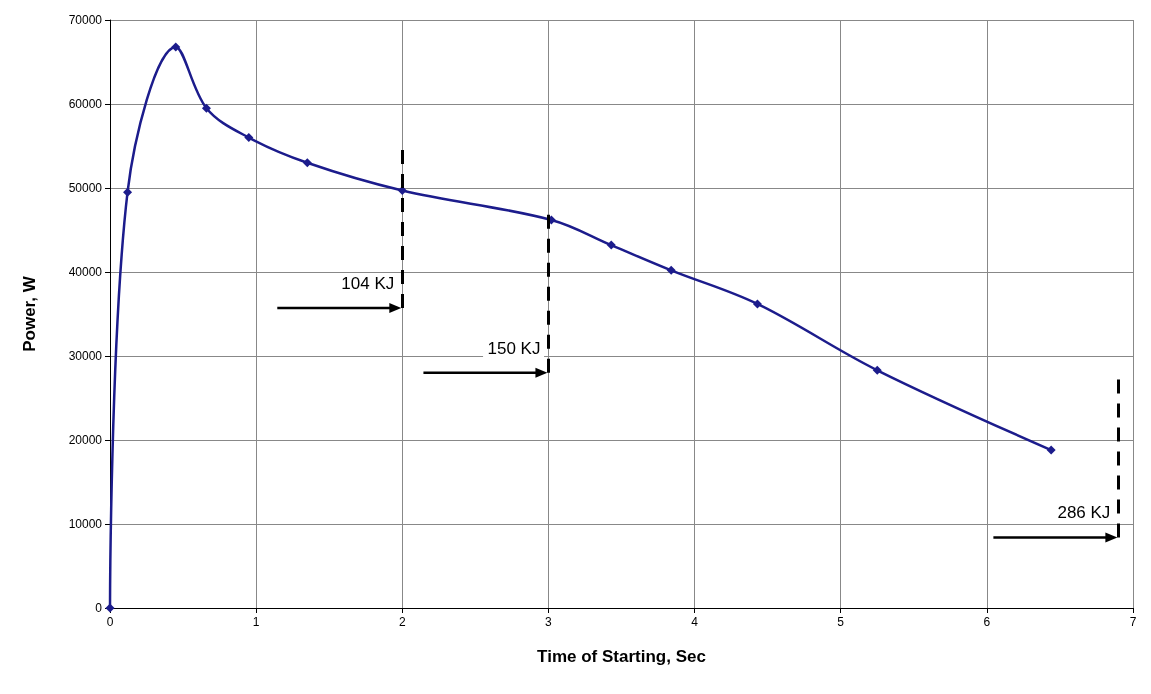 Image resolution: width=1151 pixels, height=694 pixels. I want to click on y-tick-label: 20000, so click(85, 440).